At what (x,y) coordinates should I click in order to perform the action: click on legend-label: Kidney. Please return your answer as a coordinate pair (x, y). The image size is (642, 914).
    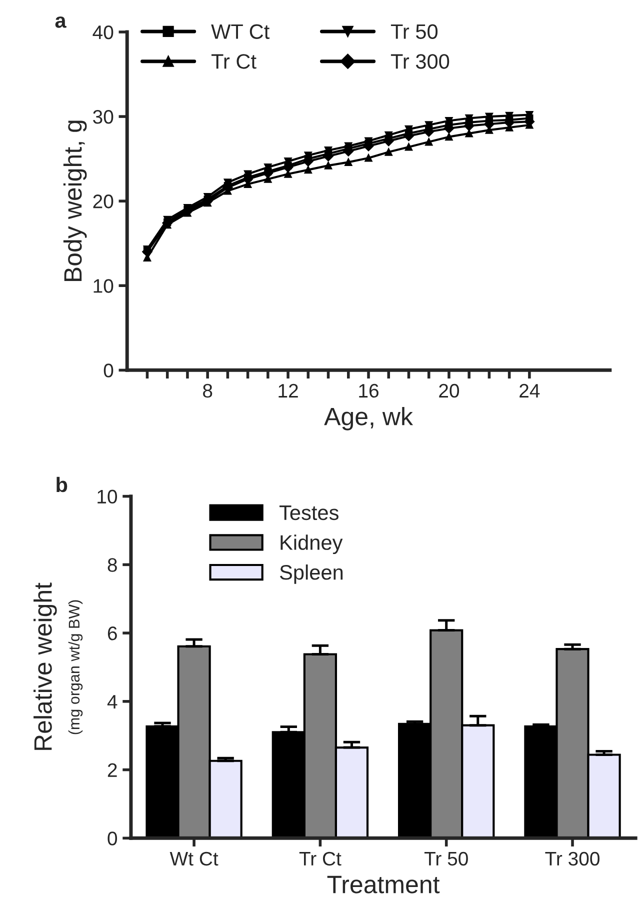
    Looking at the image, I should click on (311, 544).